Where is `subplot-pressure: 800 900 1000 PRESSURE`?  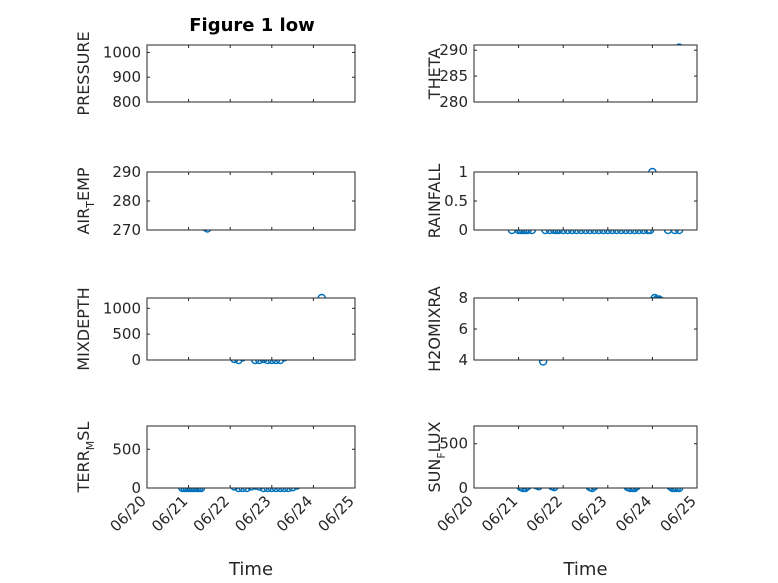 subplot-pressure: 800 900 1000 PRESSURE is located at coordinates (215, 73).